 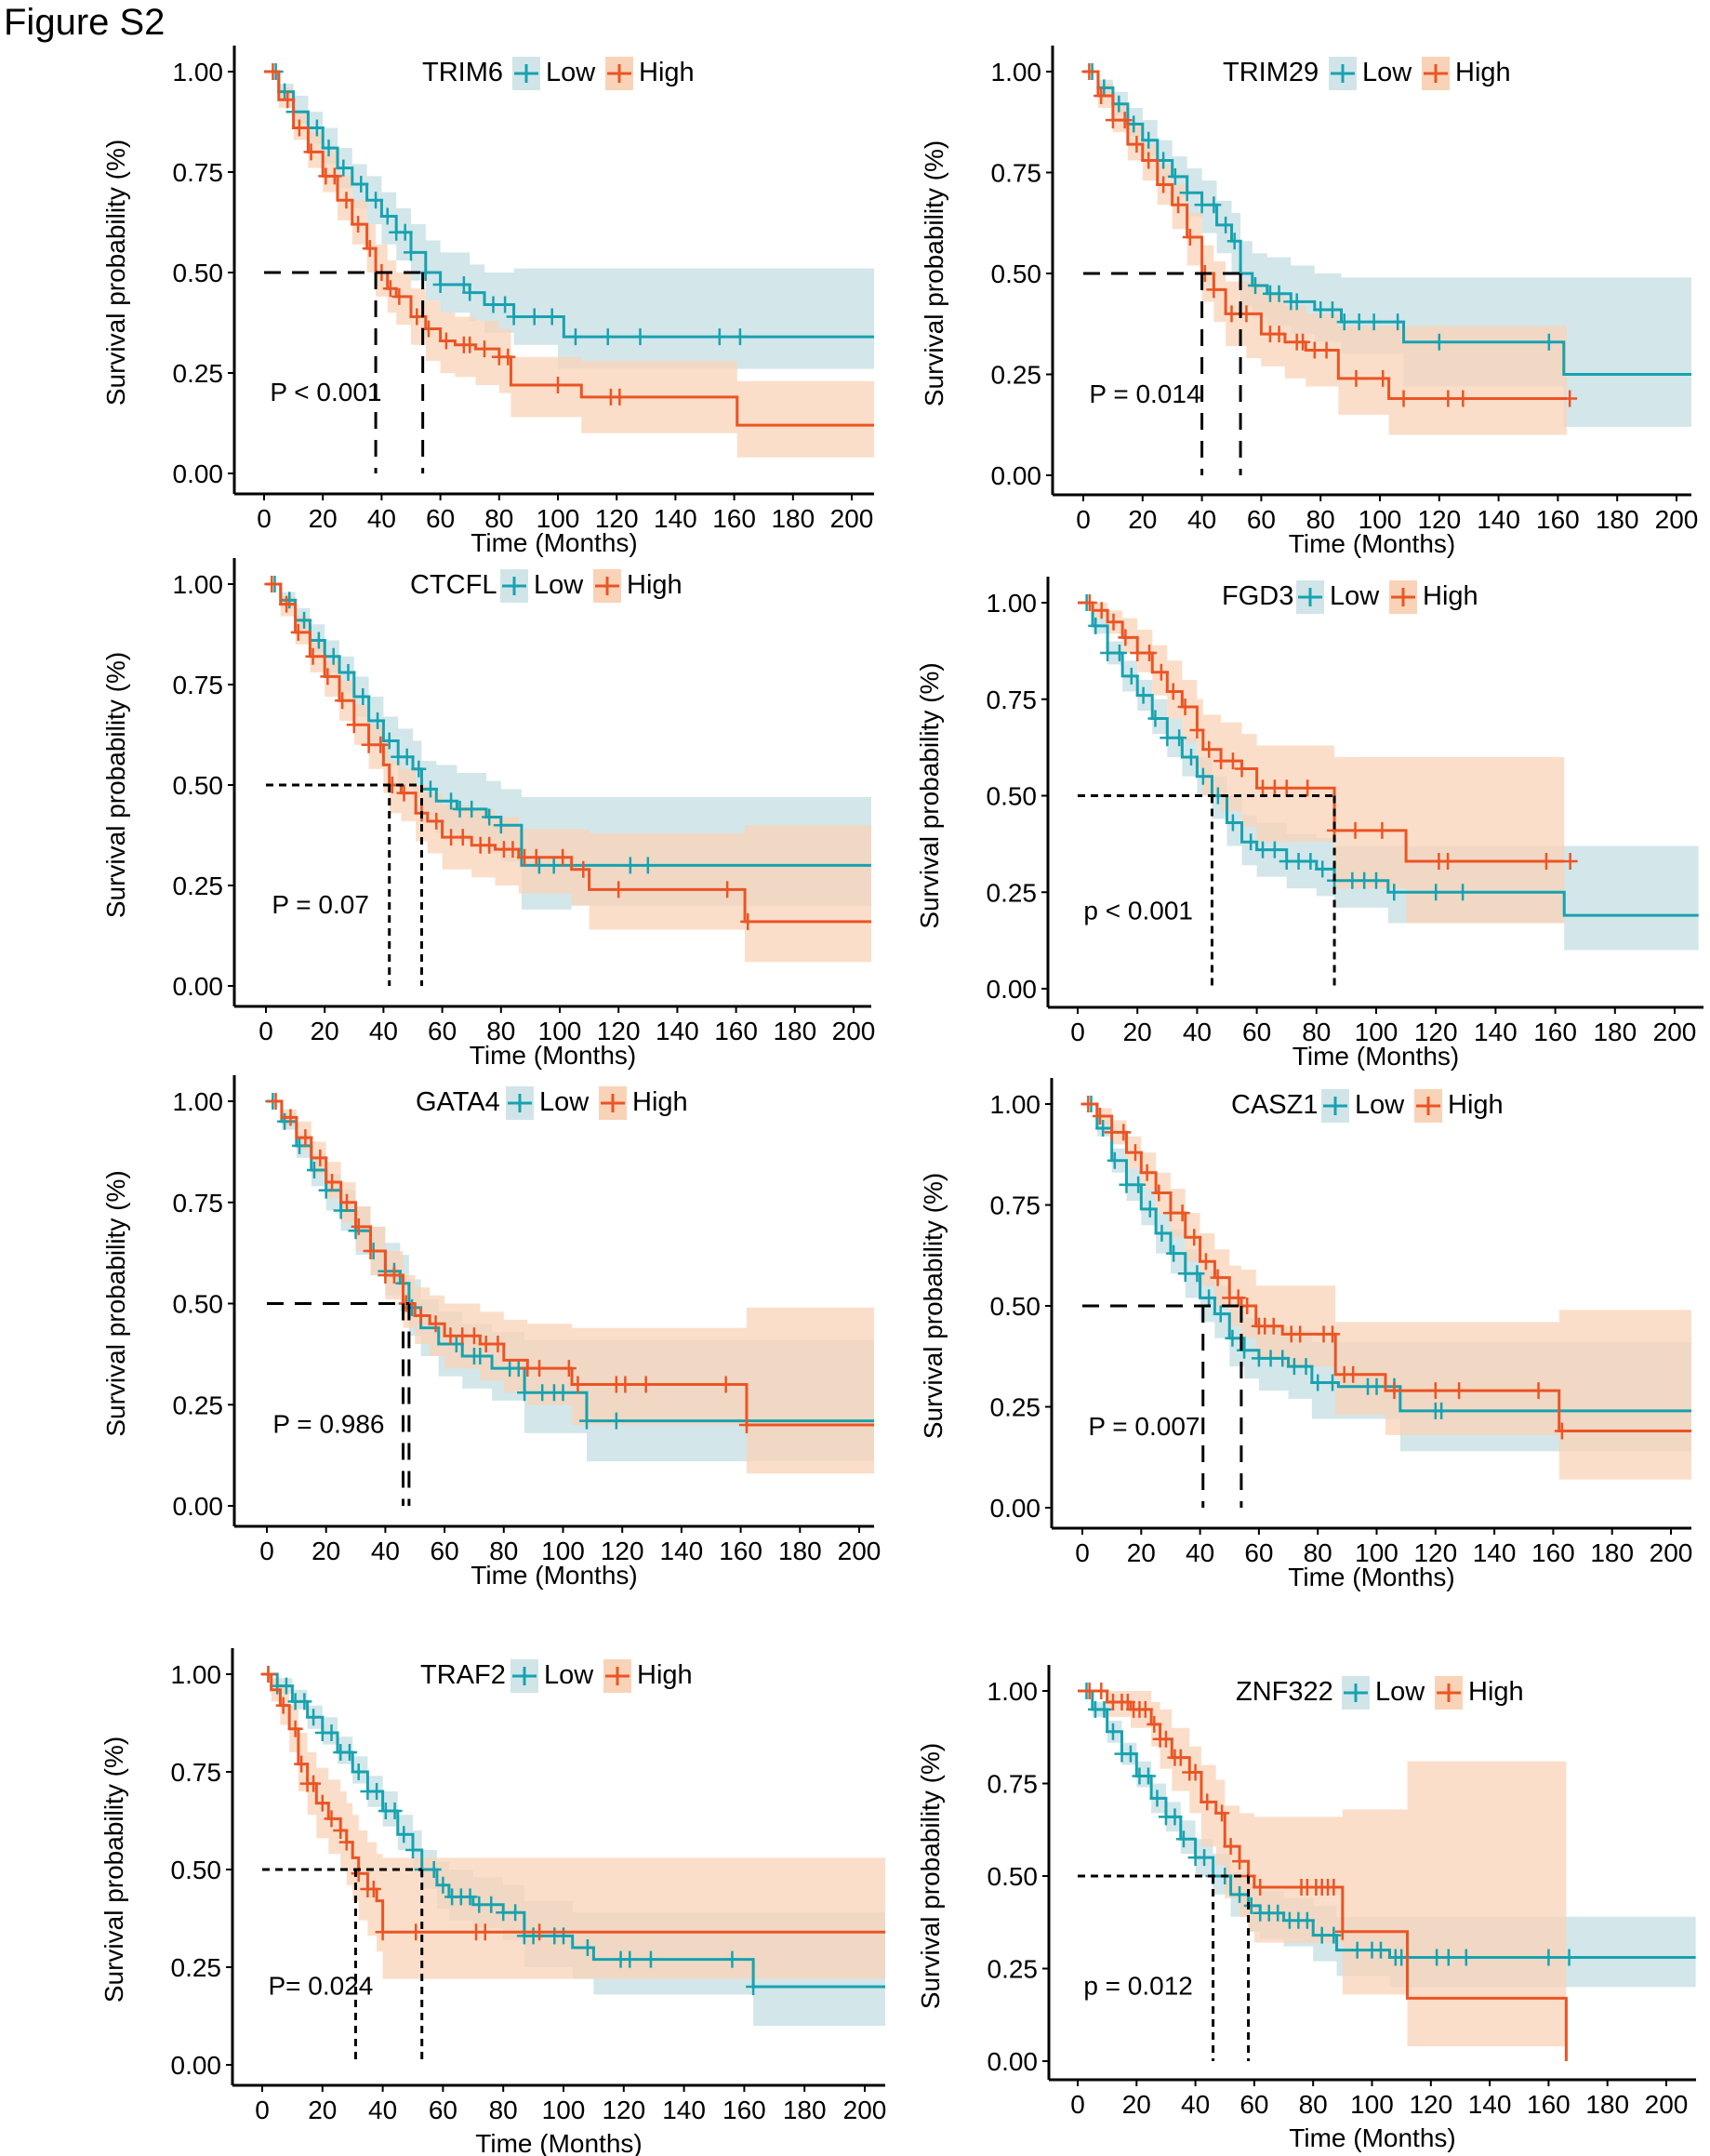 What do you see at coordinates (85, 22) in the screenshot?
I see `figure-title: Figure S2` at bounding box center [85, 22].